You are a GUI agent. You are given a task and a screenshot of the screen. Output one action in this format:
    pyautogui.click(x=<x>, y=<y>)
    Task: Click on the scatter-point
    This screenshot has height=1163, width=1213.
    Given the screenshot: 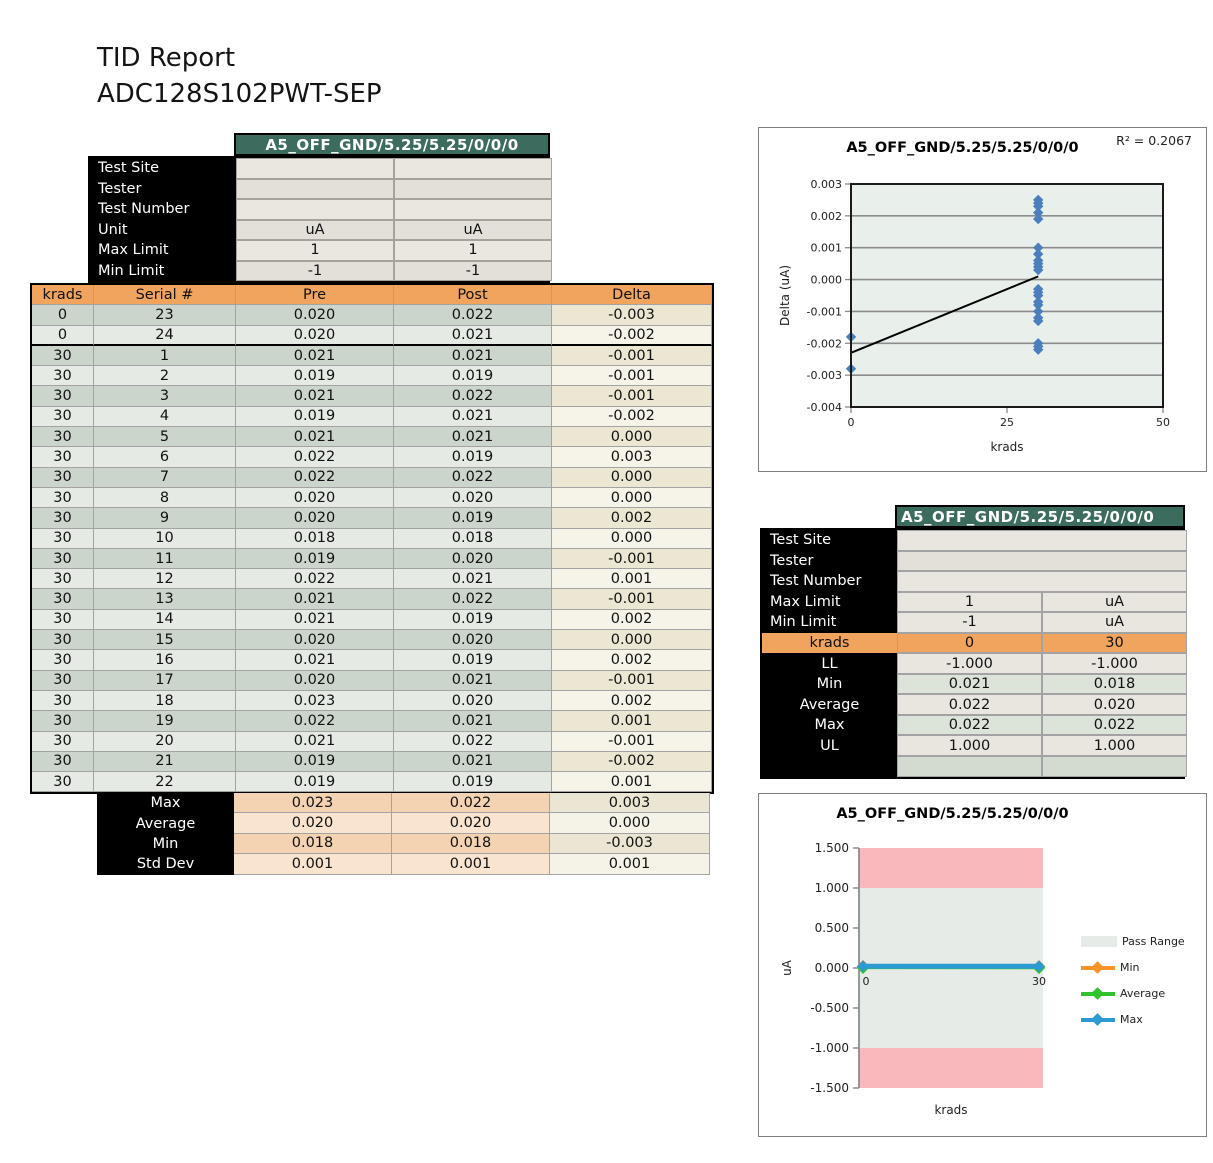 What is the action you would take?
    pyautogui.click(x=1038, y=321)
    